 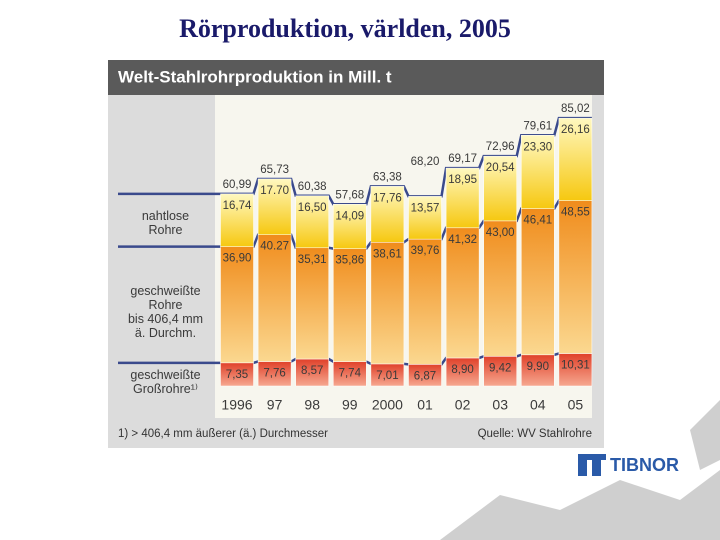 I want to click on x-tick-label: 02, so click(x=463, y=405).